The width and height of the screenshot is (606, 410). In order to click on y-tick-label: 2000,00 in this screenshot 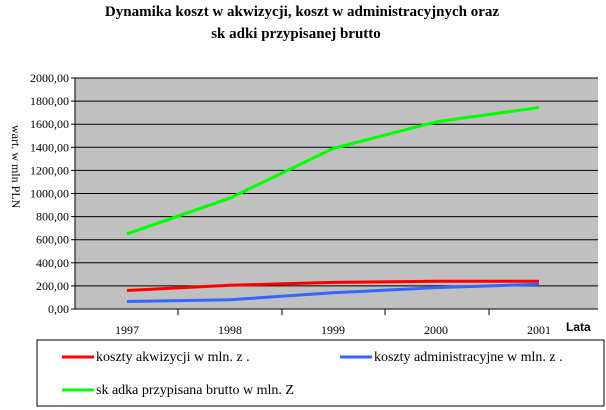, I will do `click(49, 78)`.